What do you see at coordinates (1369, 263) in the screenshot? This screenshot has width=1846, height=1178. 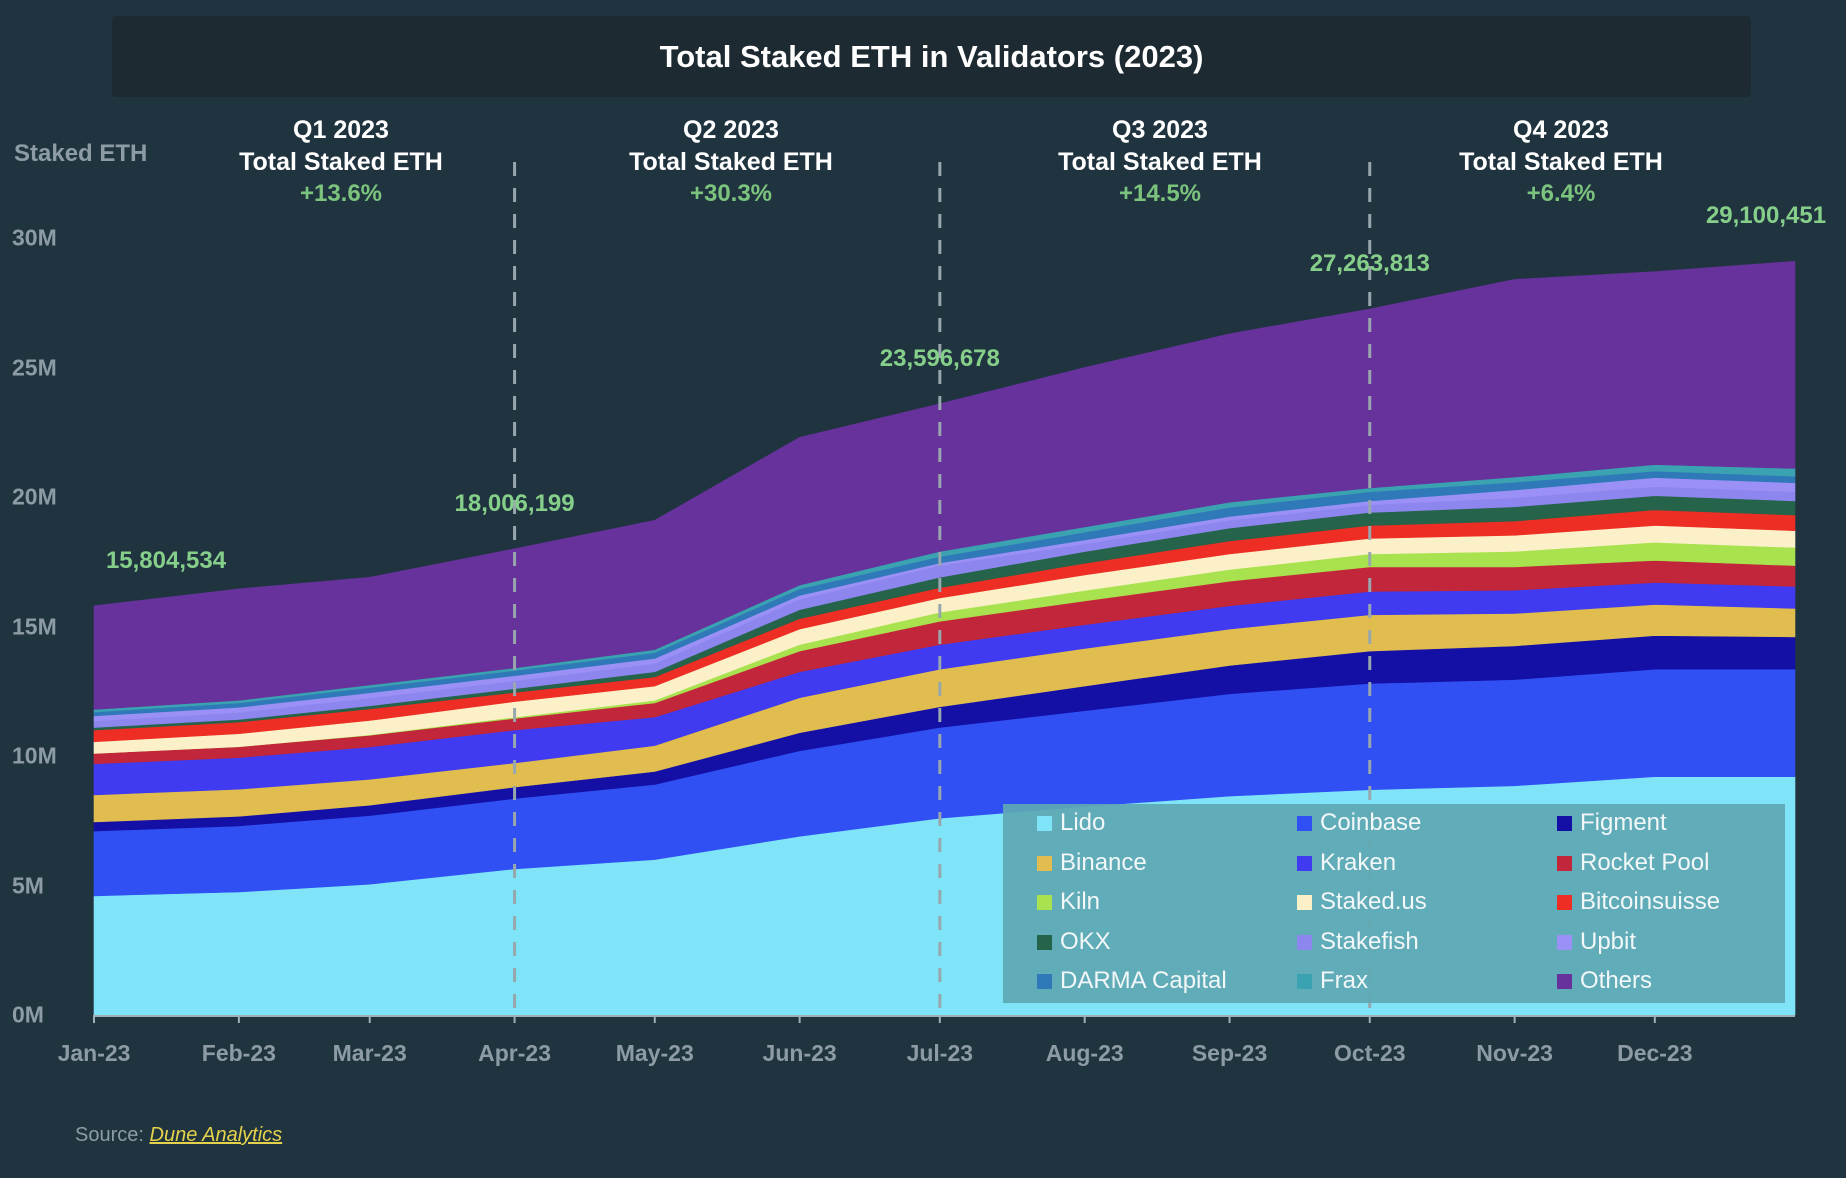 I see `total-annotation: 27,263,813` at bounding box center [1369, 263].